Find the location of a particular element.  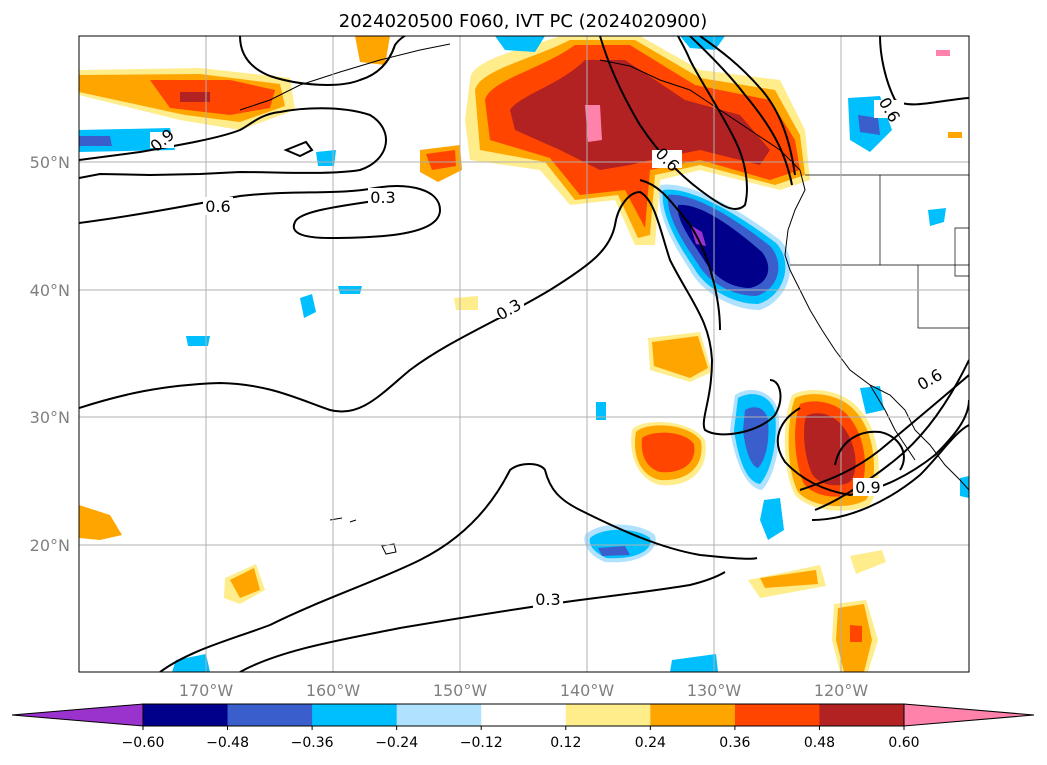

colorbar-tick-label: 0.24 is located at coordinates (650, 743).